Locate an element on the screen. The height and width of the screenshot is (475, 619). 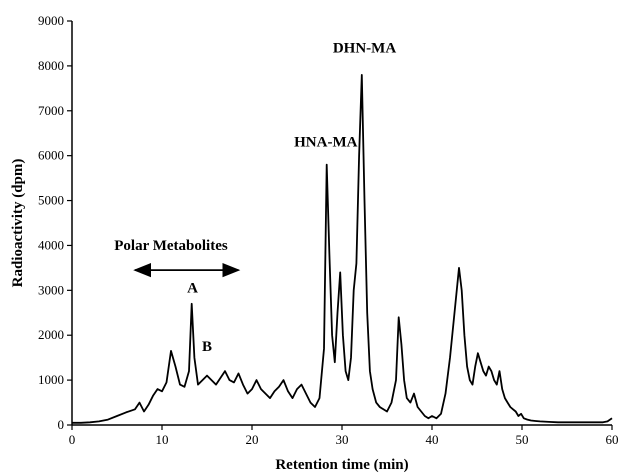
y-tick-label: 1000 is located at coordinates (51, 379).